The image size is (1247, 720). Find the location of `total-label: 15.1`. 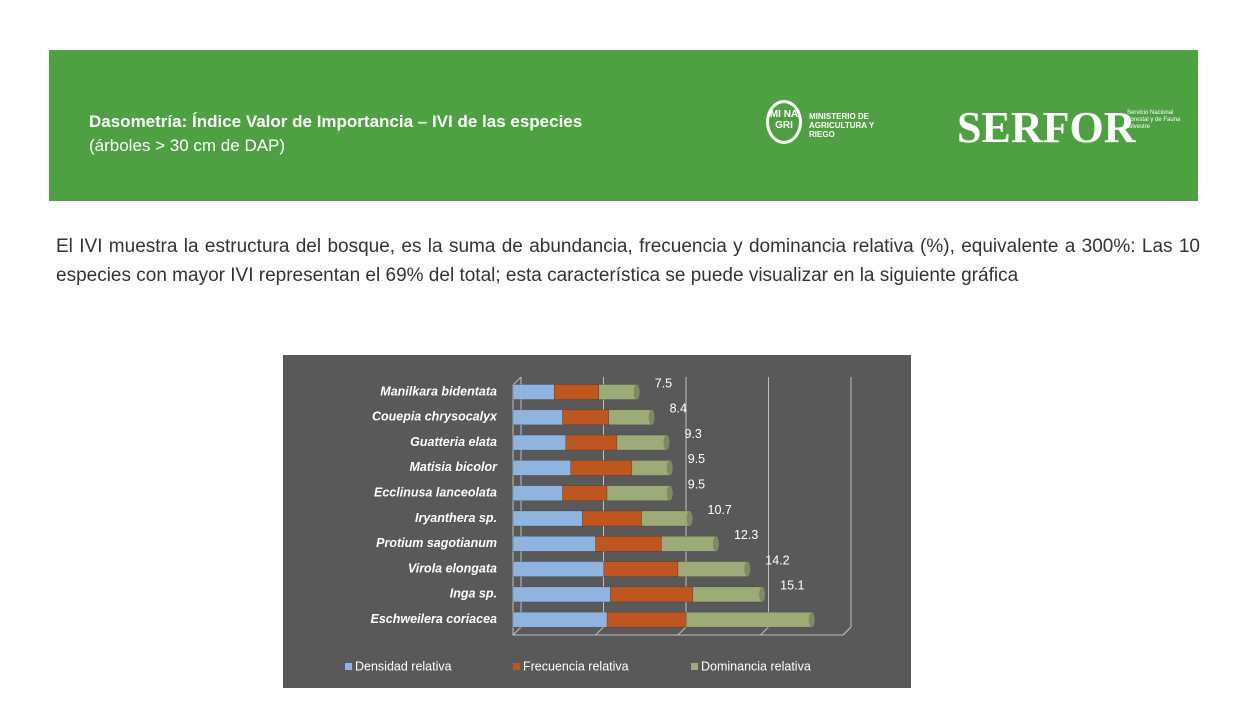

total-label: 15.1 is located at coordinates (792, 586).